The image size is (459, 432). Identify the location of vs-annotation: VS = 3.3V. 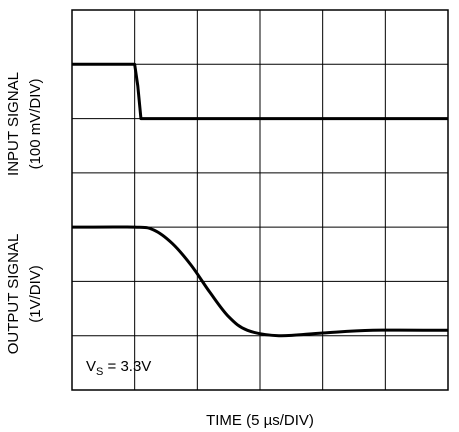
(118, 368).